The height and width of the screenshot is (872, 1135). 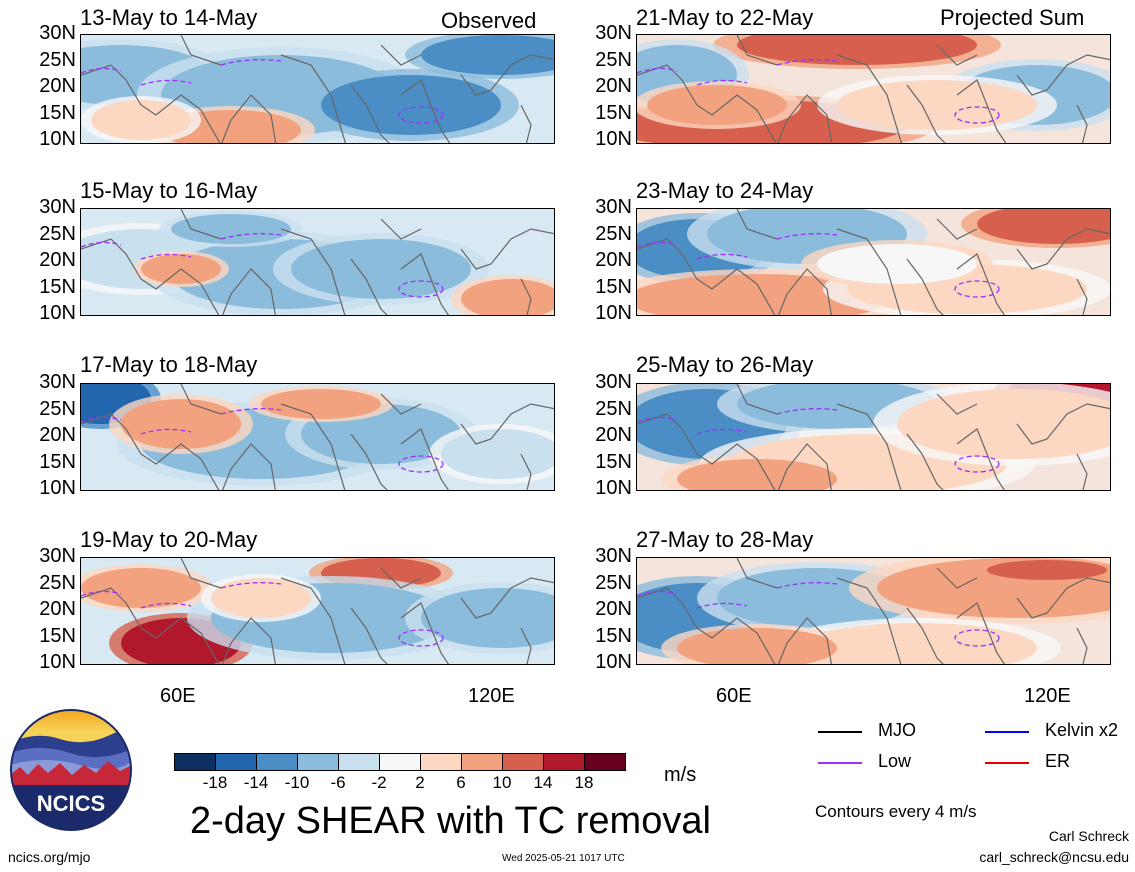 What do you see at coordinates (680, 775) in the screenshot?
I see `colorbar-unit: m/s` at bounding box center [680, 775].